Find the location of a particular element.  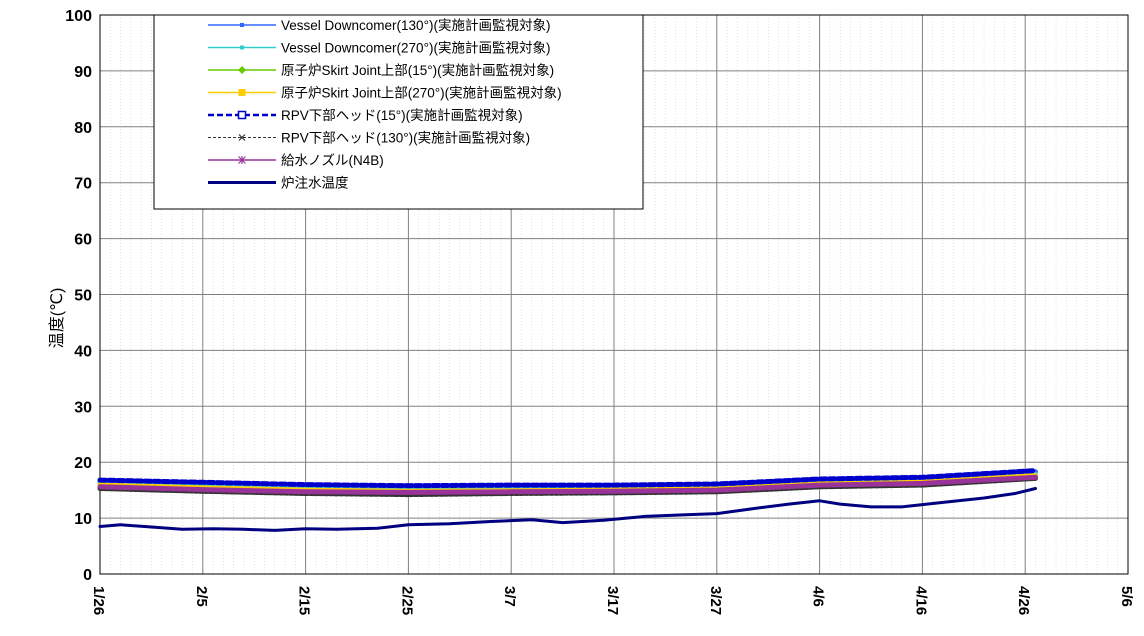

legend-label: 原子炉Skirt Joint上部(15°)(実施計画監視対象) is located at coordinates (417, 70).